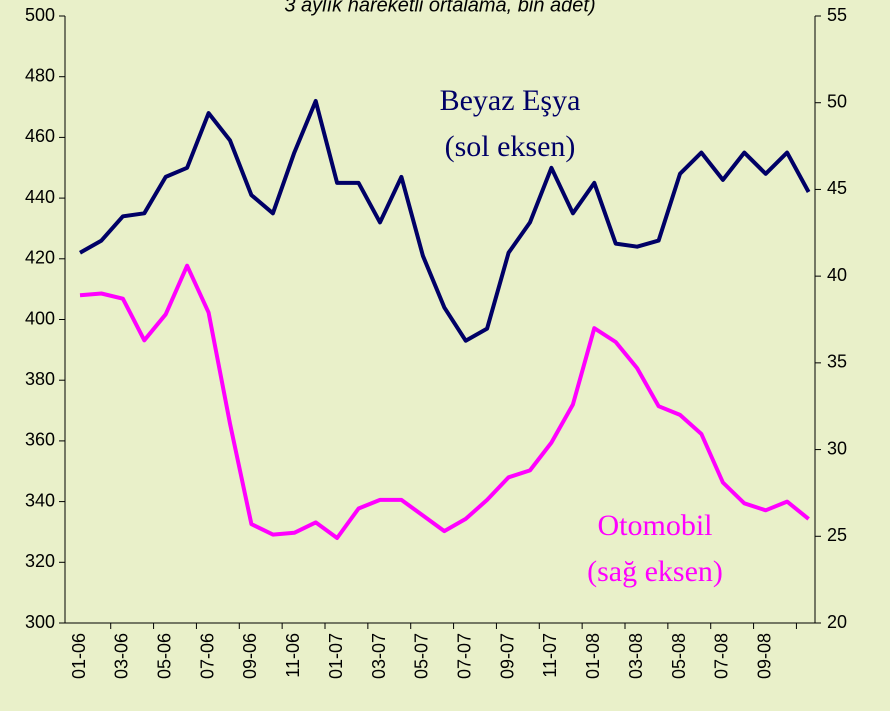 This screenshot has width=890, height=711. Describe the element at coordinates (40, 15) in the screenshot. I see `y-tick-label: 500` at that location.